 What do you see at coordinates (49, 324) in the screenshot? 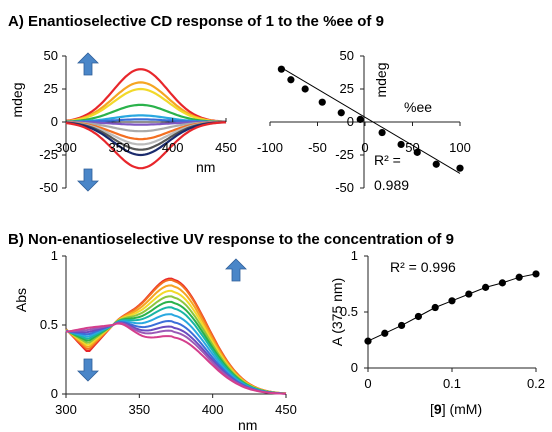
I see `uv-ytick-label: 0.5` at bounding box center [49, 324].